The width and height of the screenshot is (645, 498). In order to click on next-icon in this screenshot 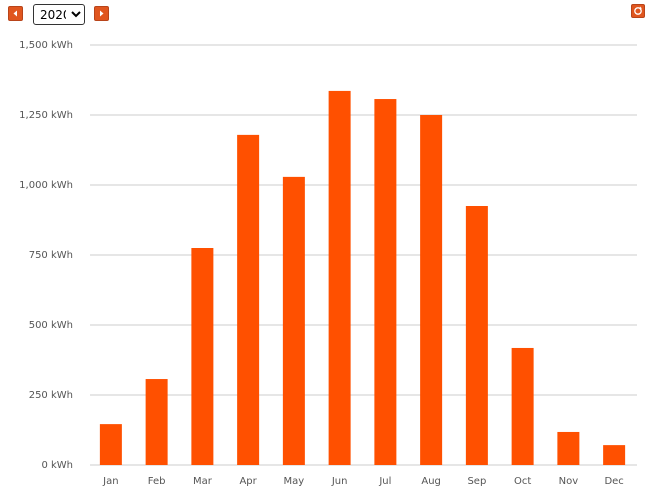, I will do `click(102, 13)`.